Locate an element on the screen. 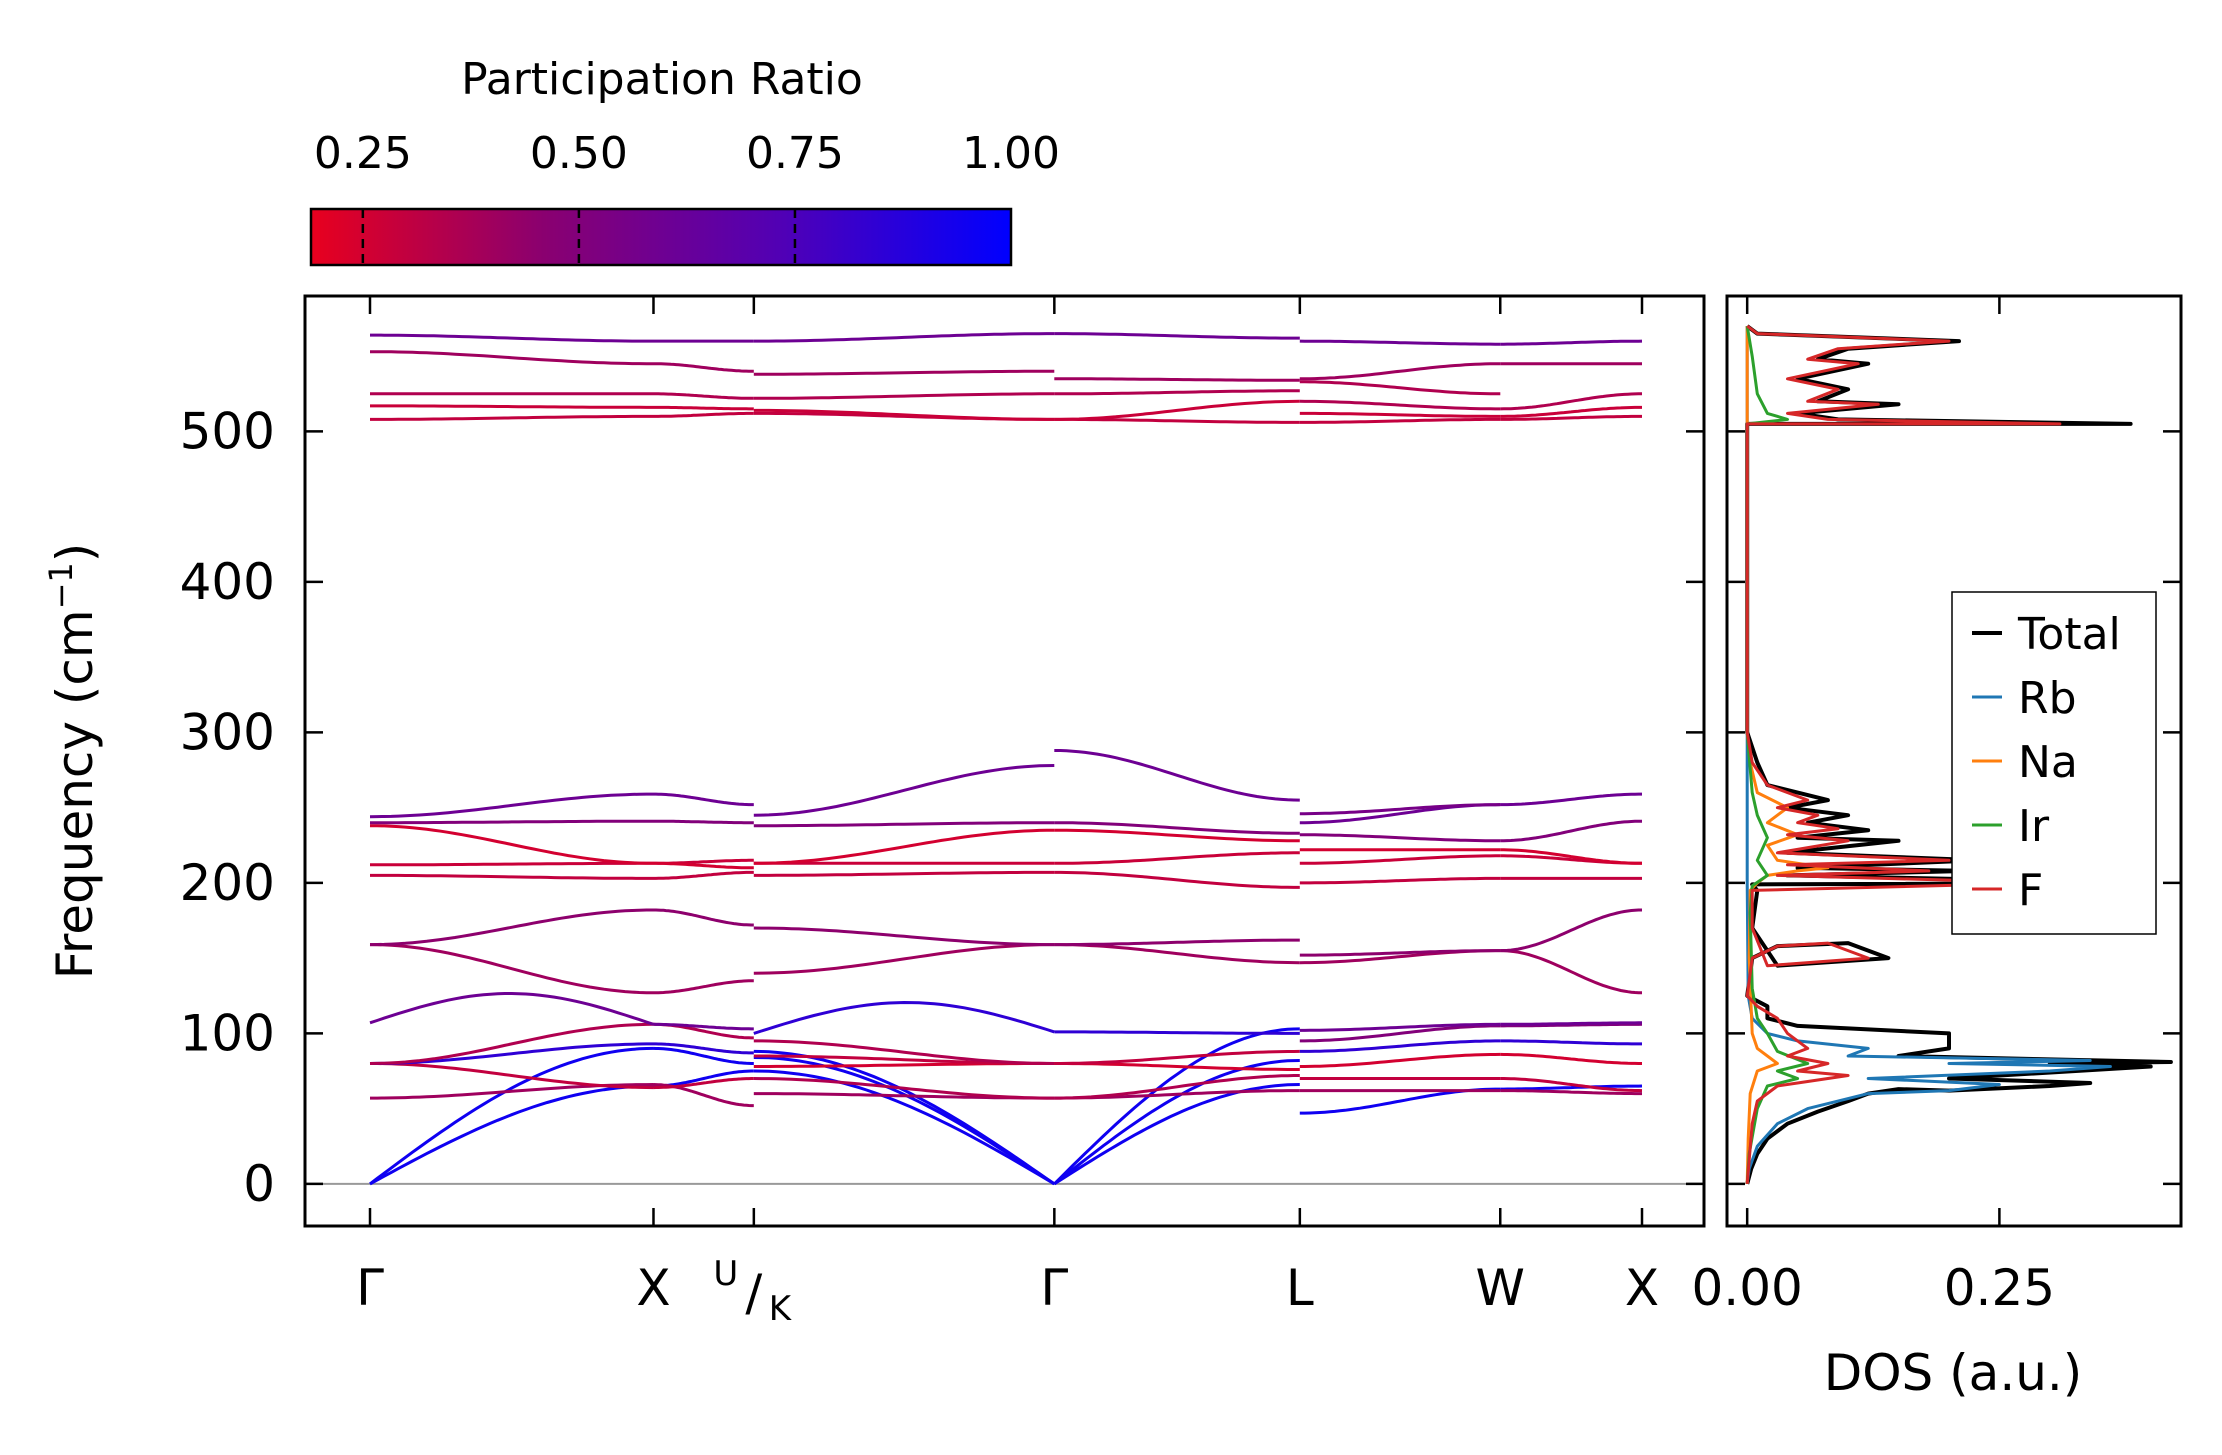  dos-curve-f is located at coordinates (1903, 754).